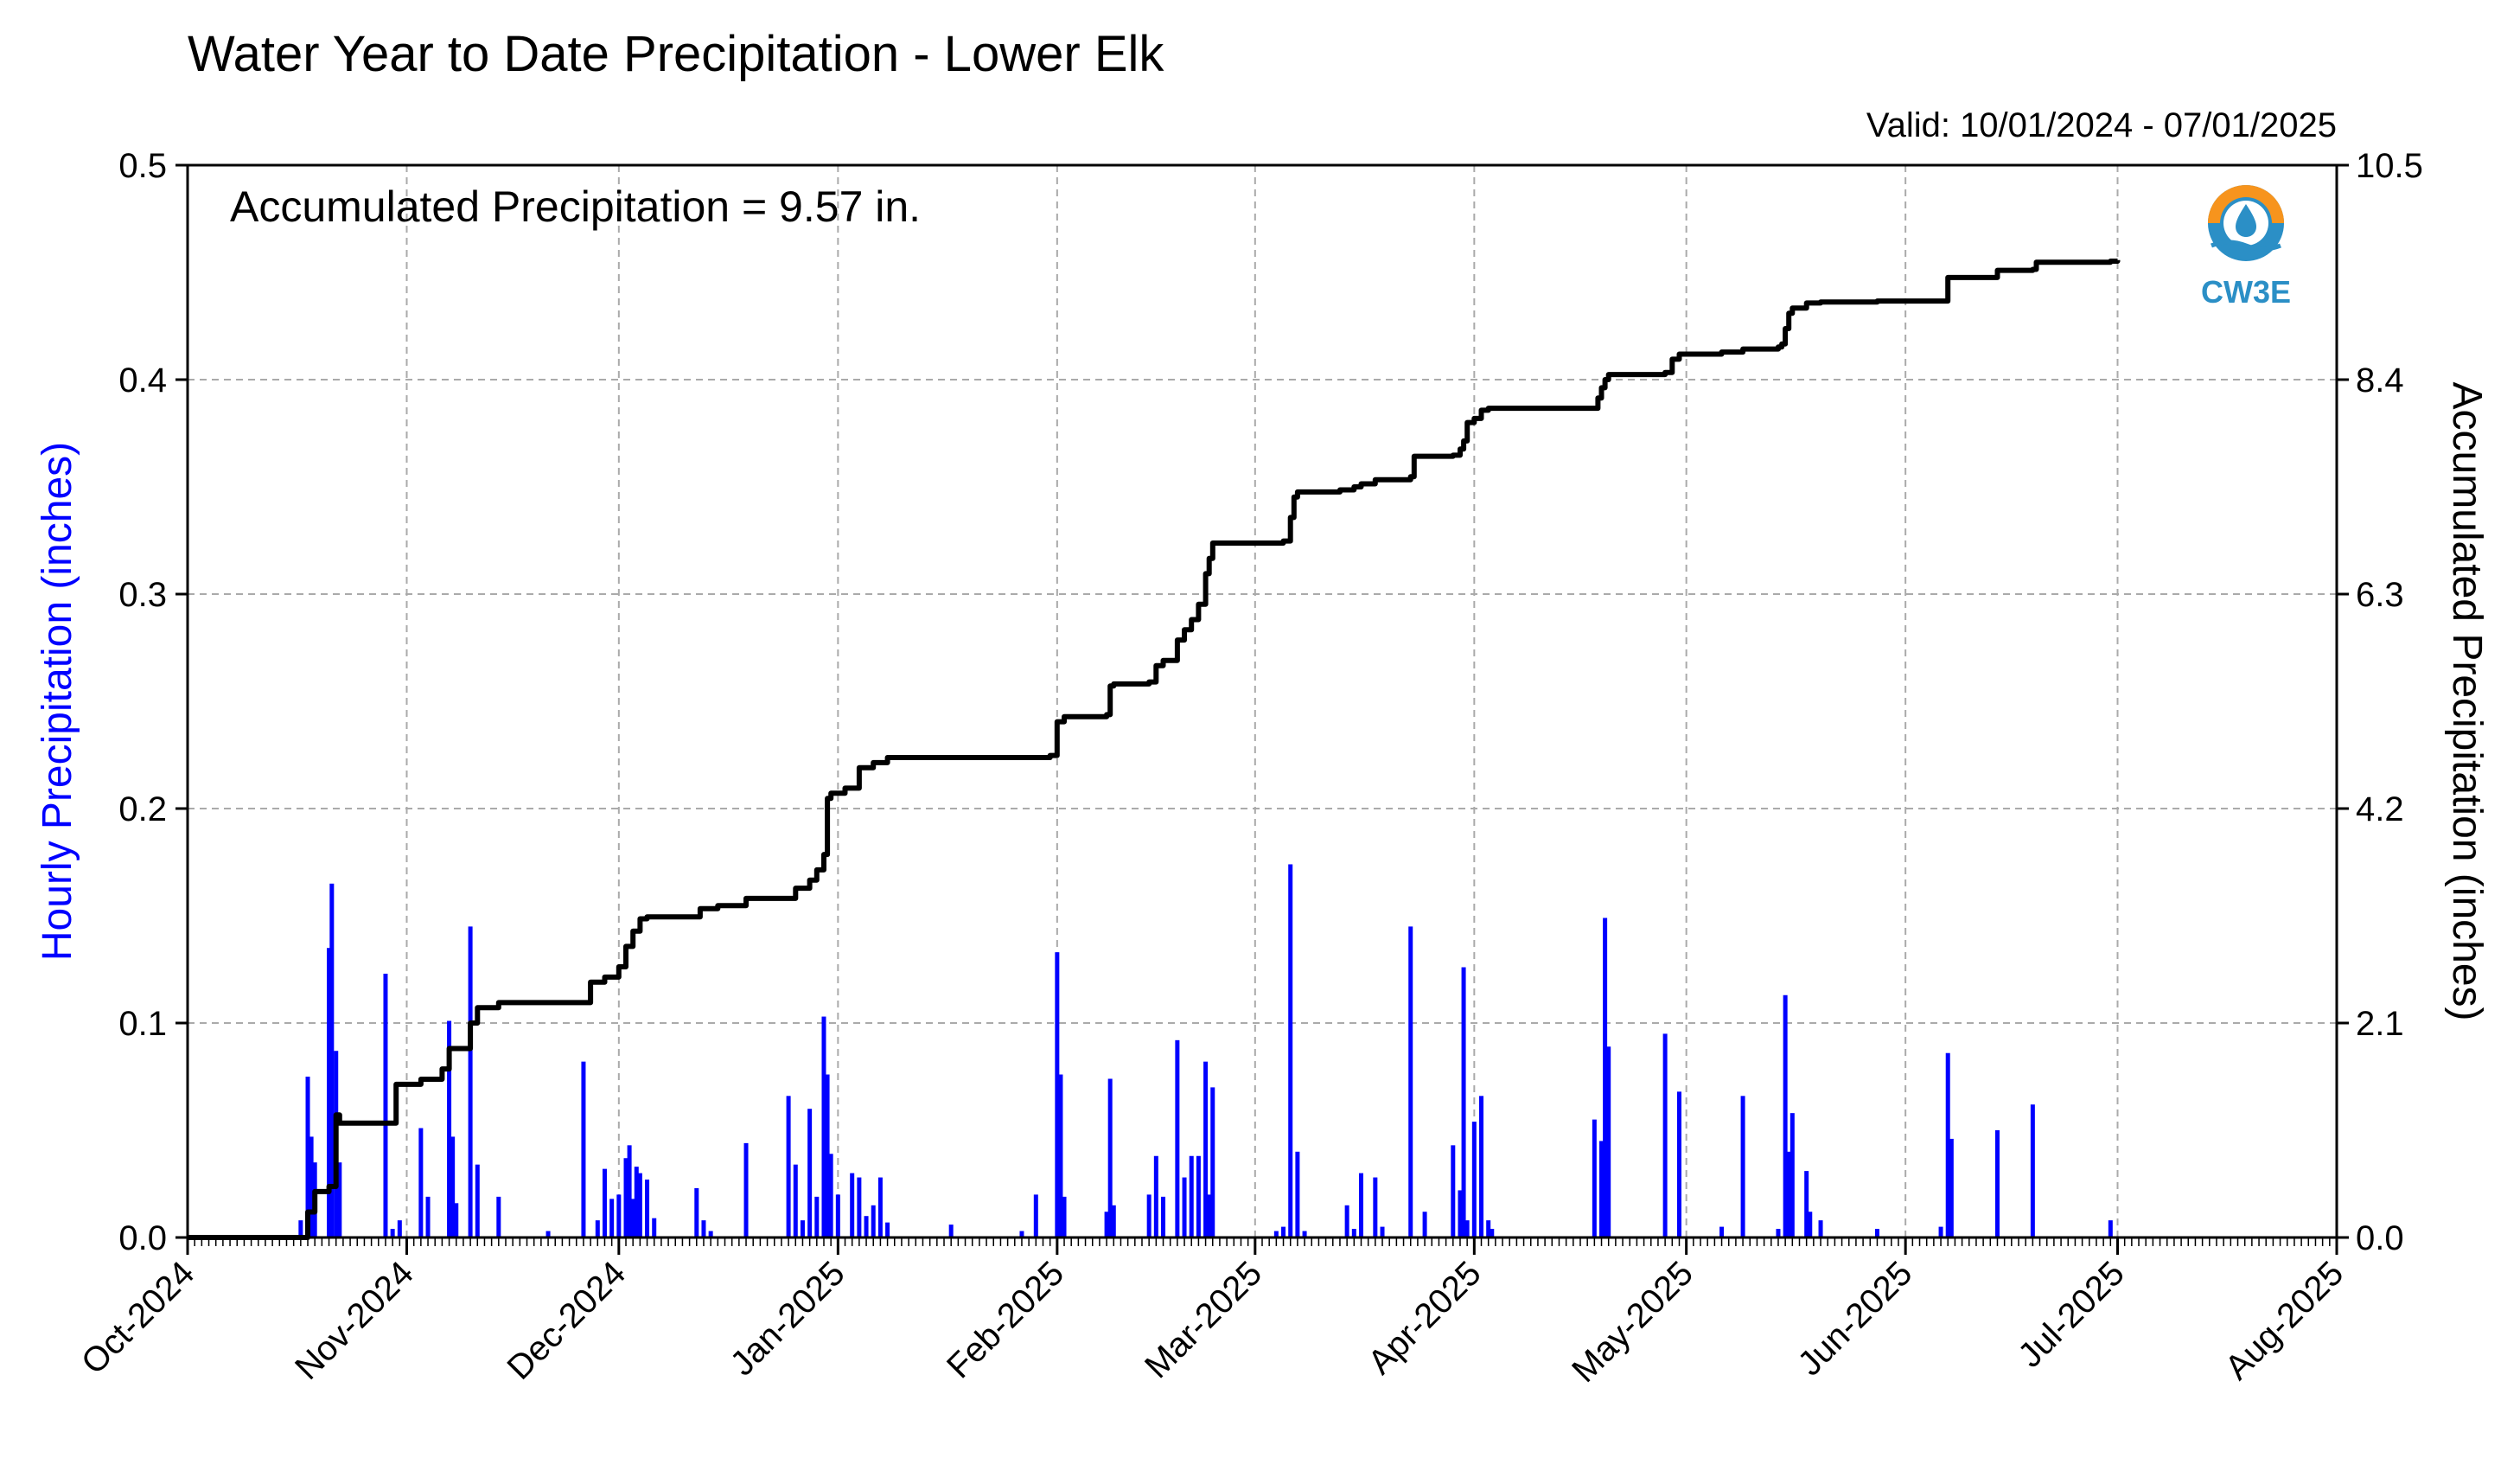 The width and height of the screenshot is (2520, 1458). I want to click on logo-text: CW3E, so click(2246, 292).